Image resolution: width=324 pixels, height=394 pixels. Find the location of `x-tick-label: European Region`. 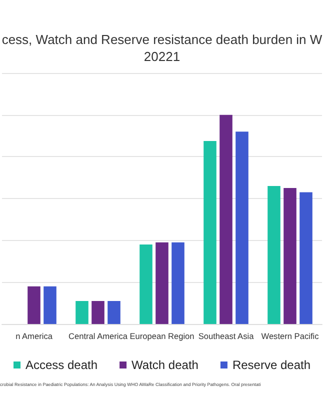

x-tick-label: European Region is located at coordinates (162, 336).